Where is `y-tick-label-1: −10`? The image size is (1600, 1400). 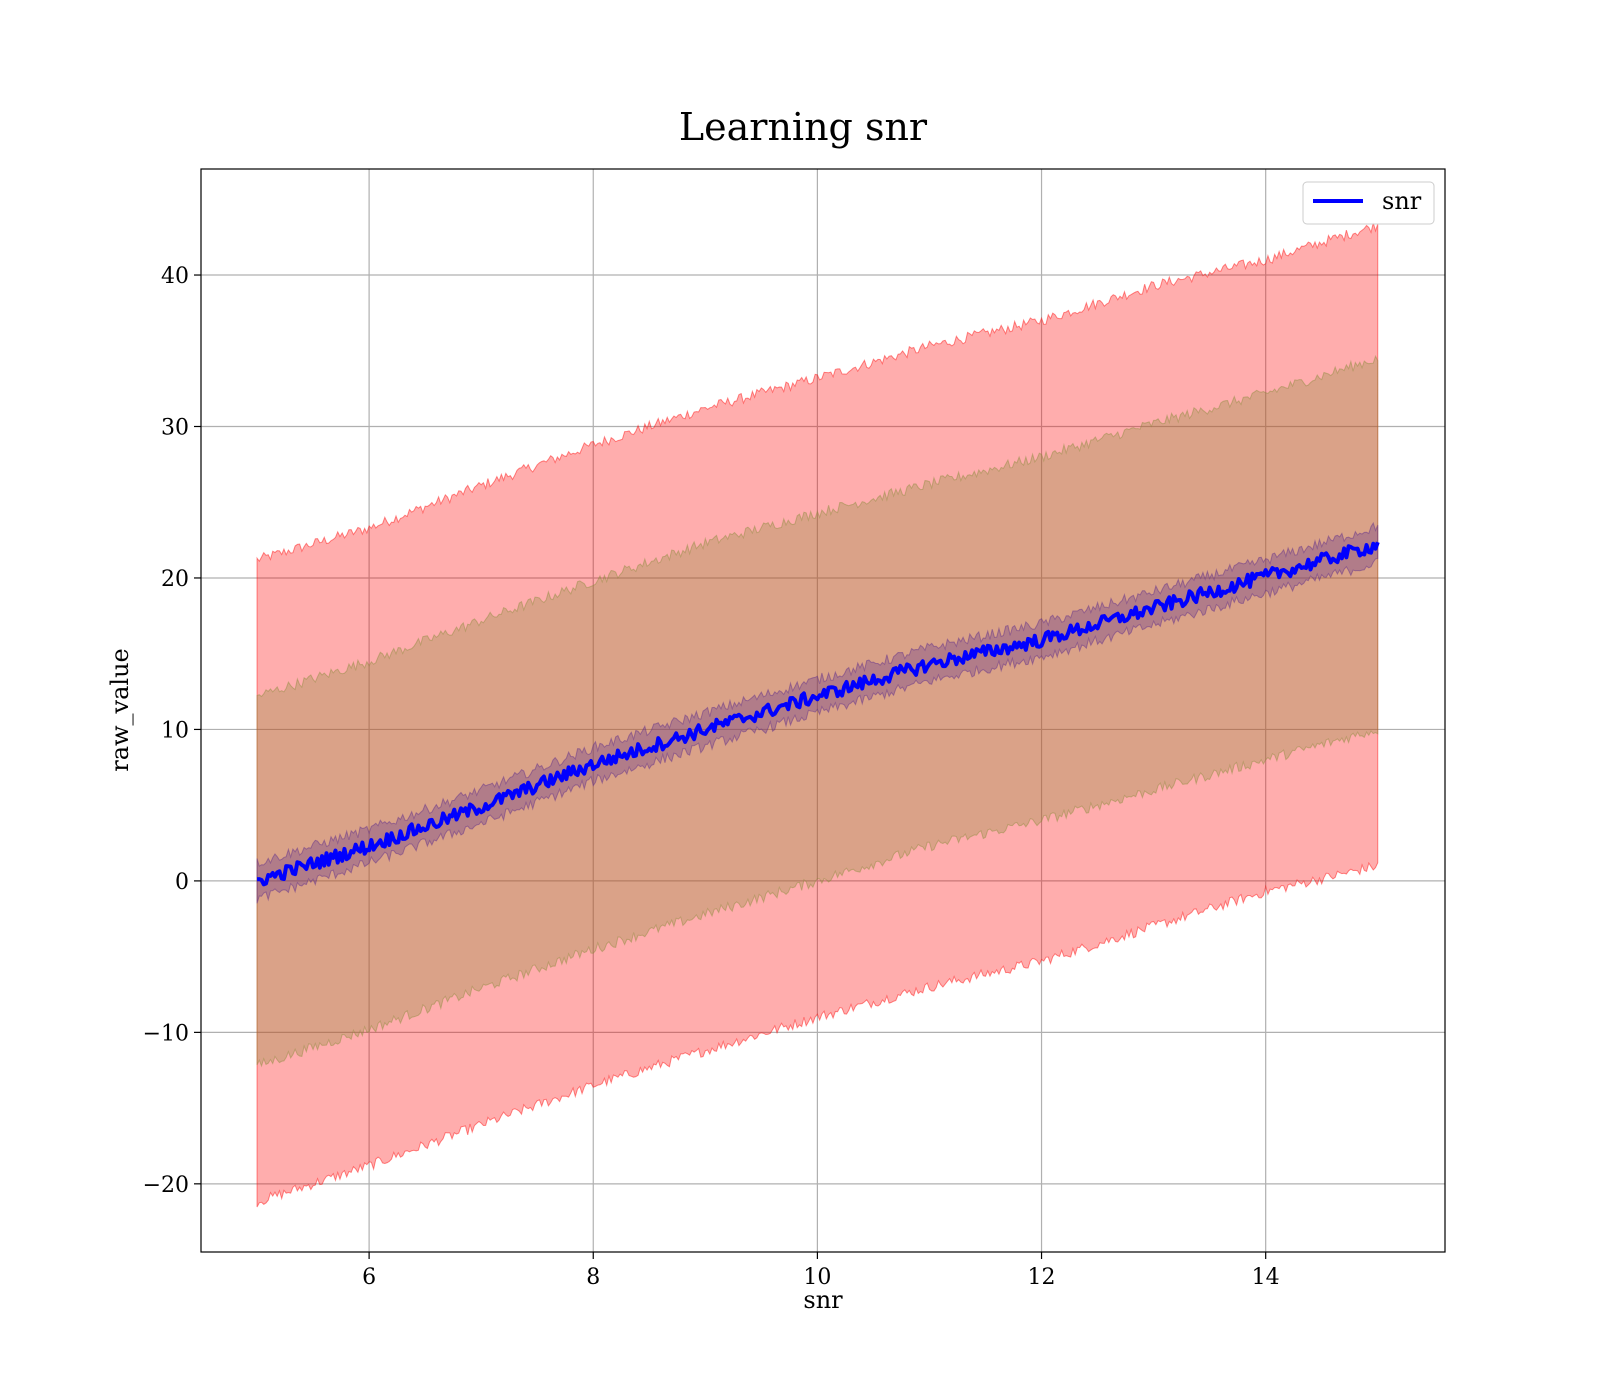
y-tick-label-1: −10 is located at coordinates (166, 1033).